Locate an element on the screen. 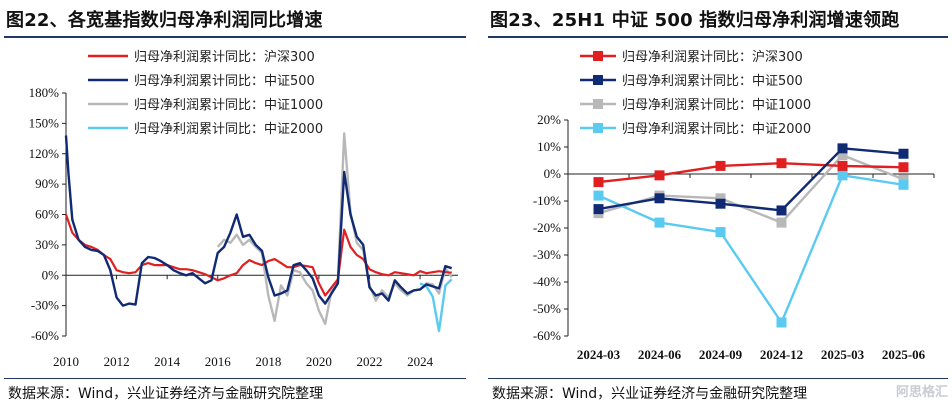 This screenshot has width=952, height=406. right-legend-label-3: 归母净利润累计同比：中证2000 is located at coordinates (716, 129).